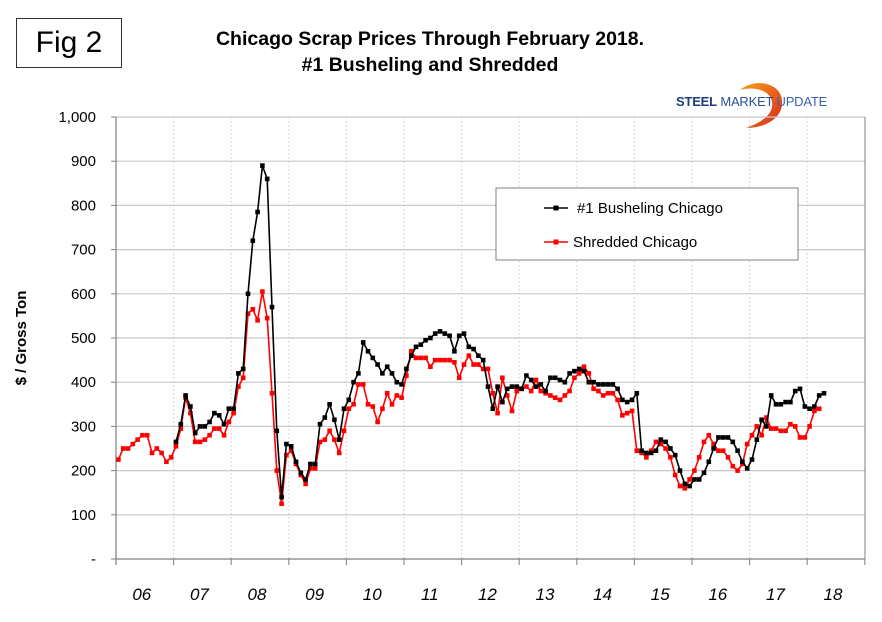  Describe the element at coordinates (545, 594) in the screenshot. I see `x-tick-label: 13` at that location.